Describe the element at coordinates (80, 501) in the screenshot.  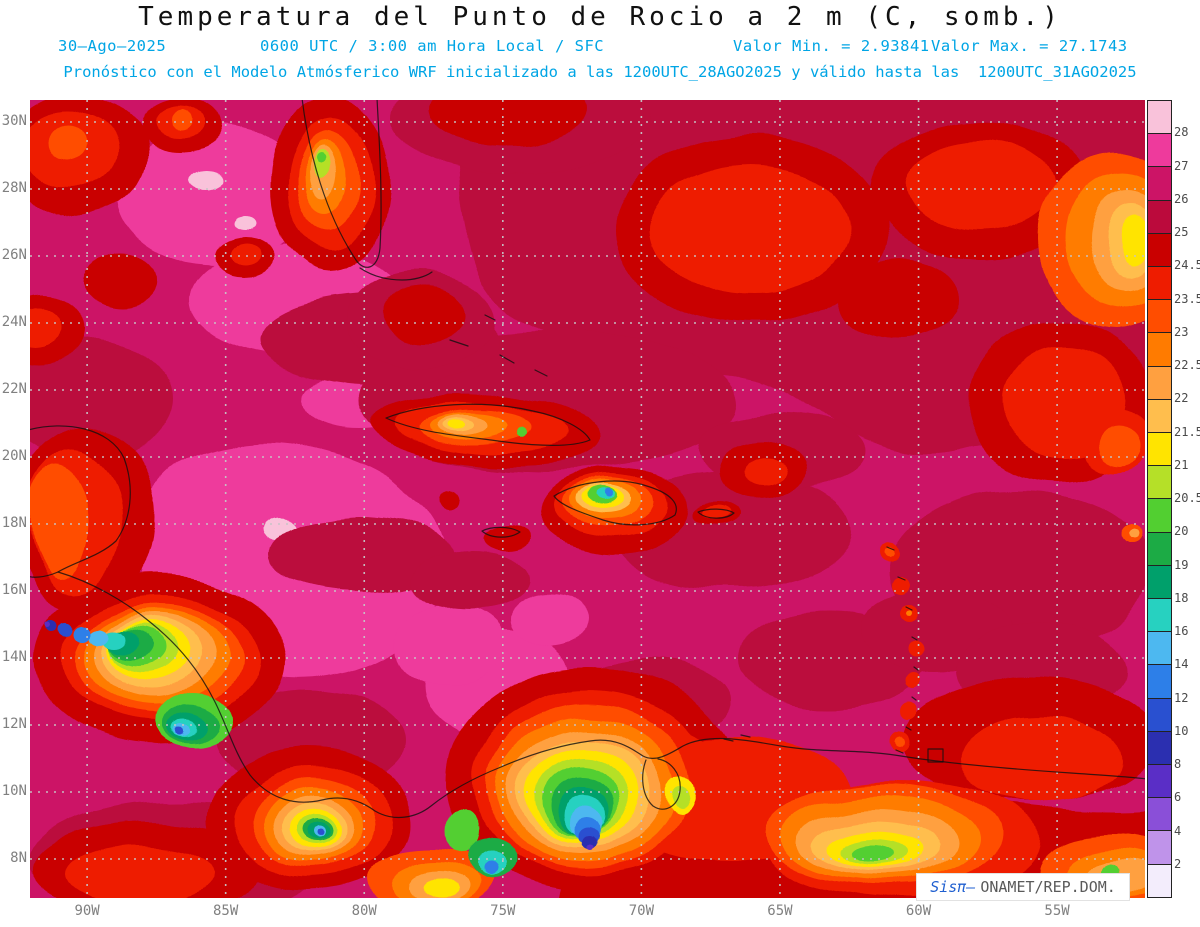
I see `yucatan-coast` at that location.